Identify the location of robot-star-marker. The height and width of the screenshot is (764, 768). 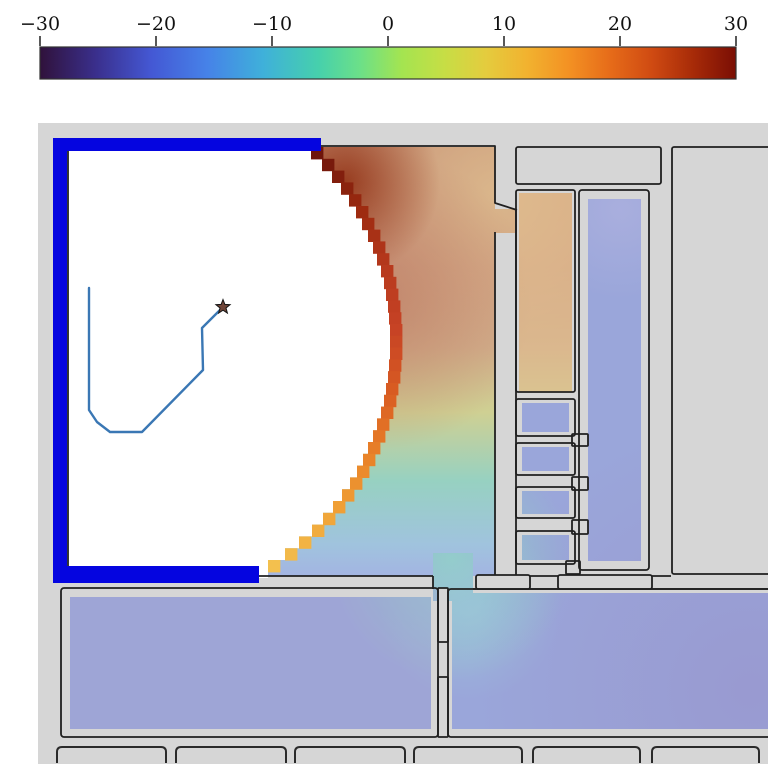
(223, 306).